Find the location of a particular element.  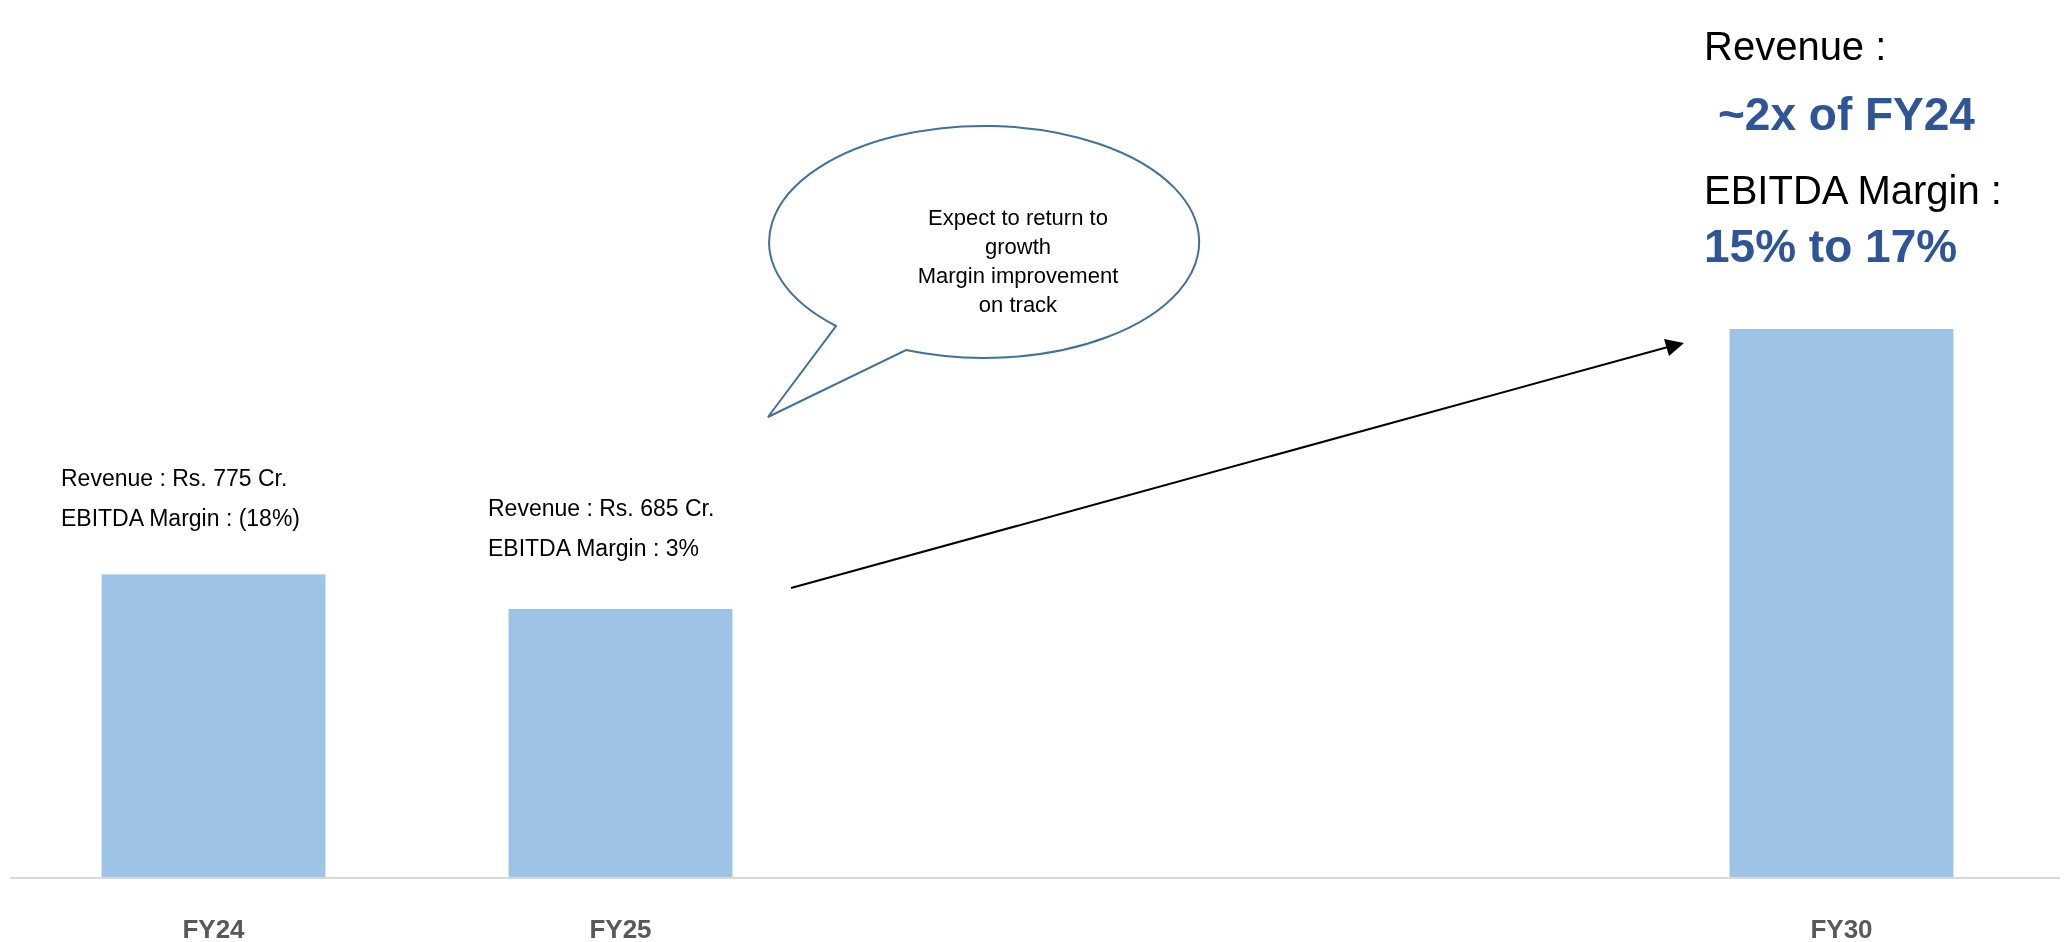

x-tick-label: FY24 is located at coordinates (214, 928).